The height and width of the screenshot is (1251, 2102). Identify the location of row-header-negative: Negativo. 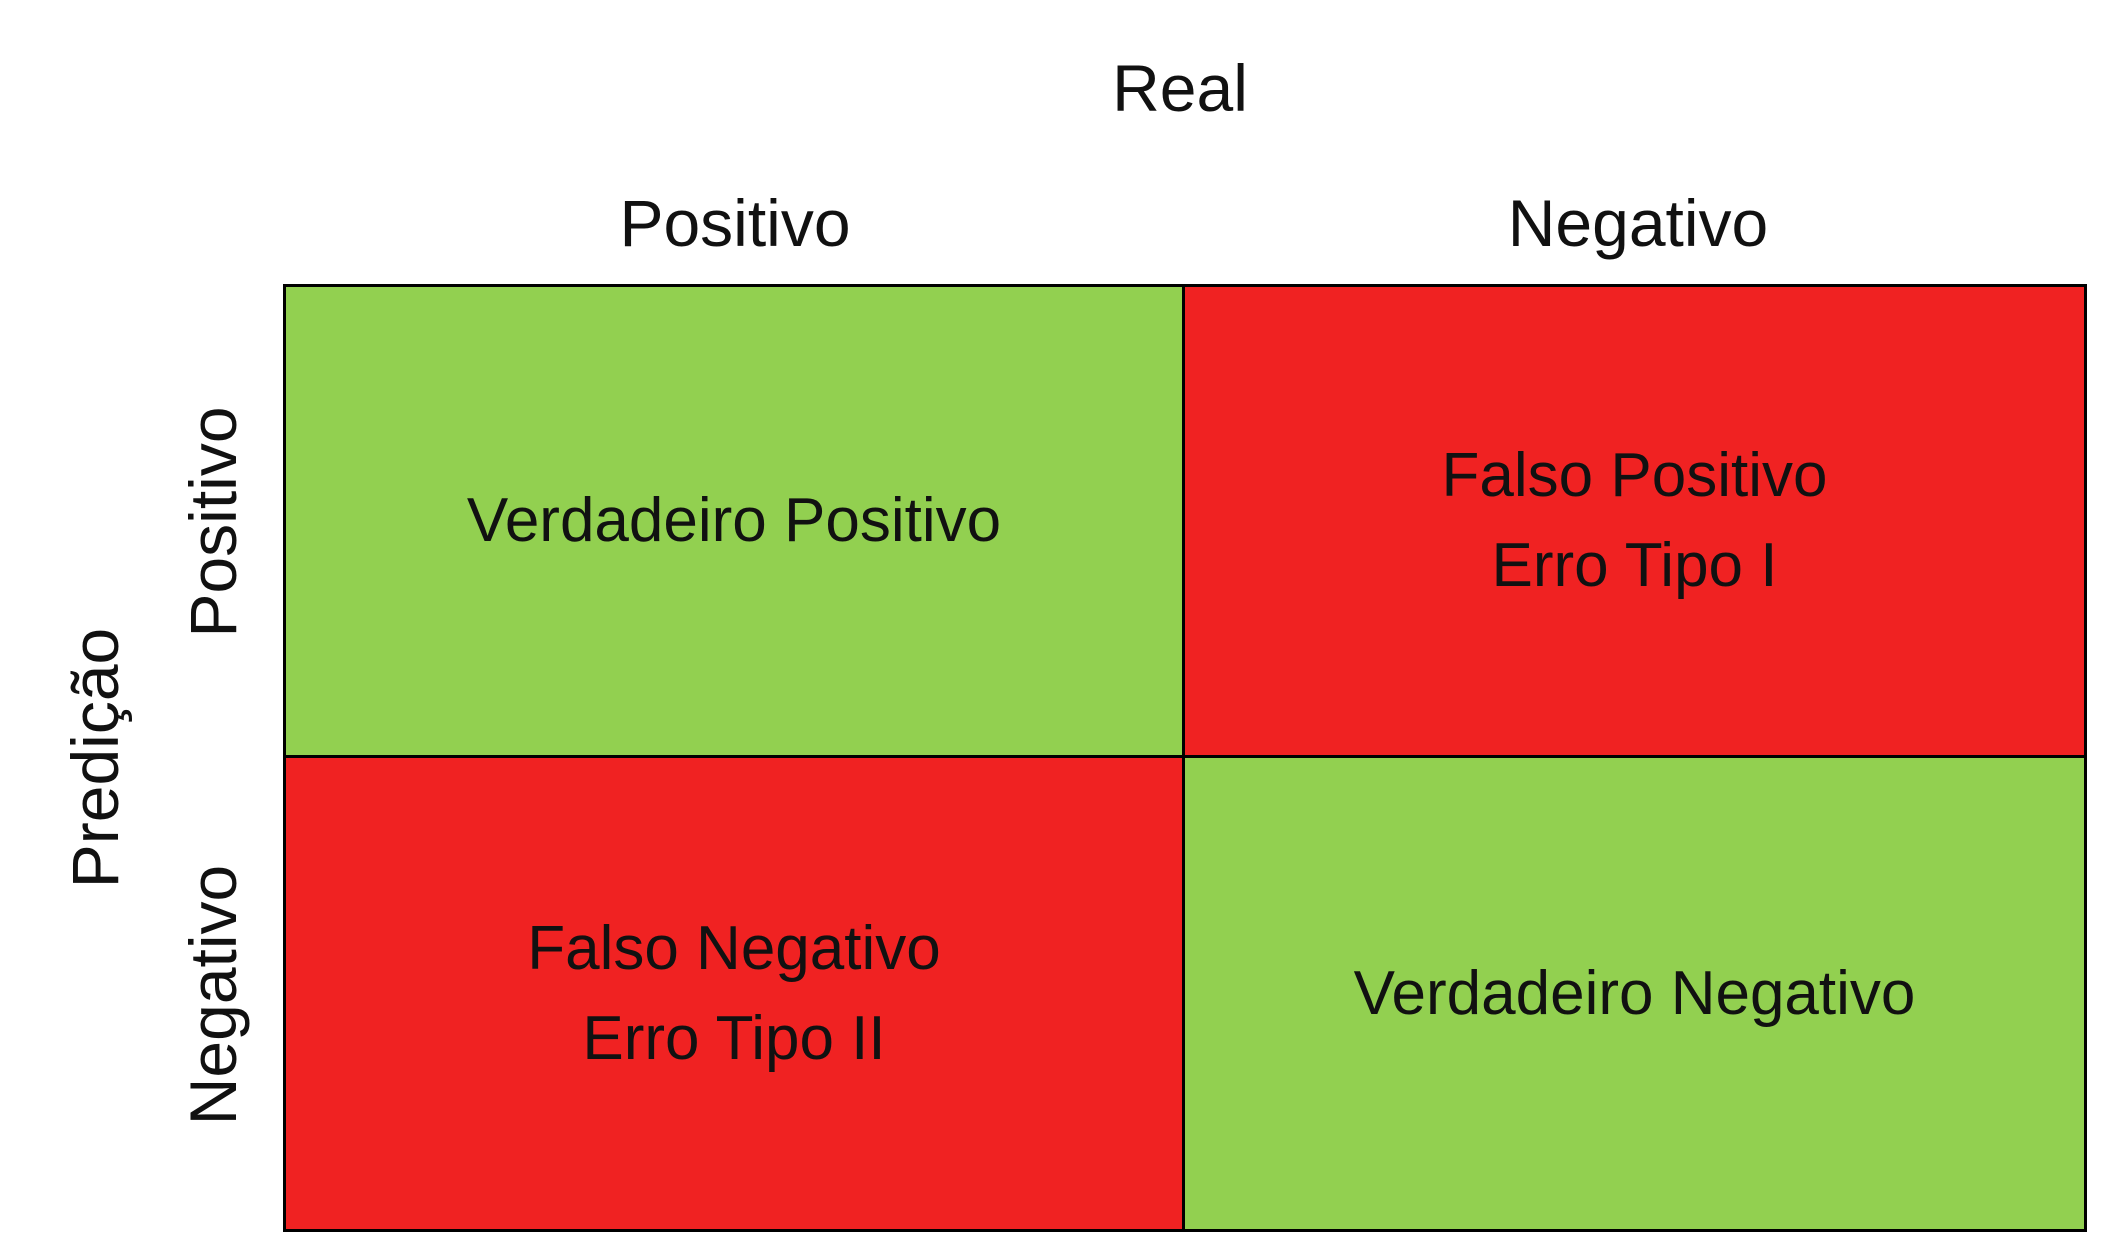
(213, 995).